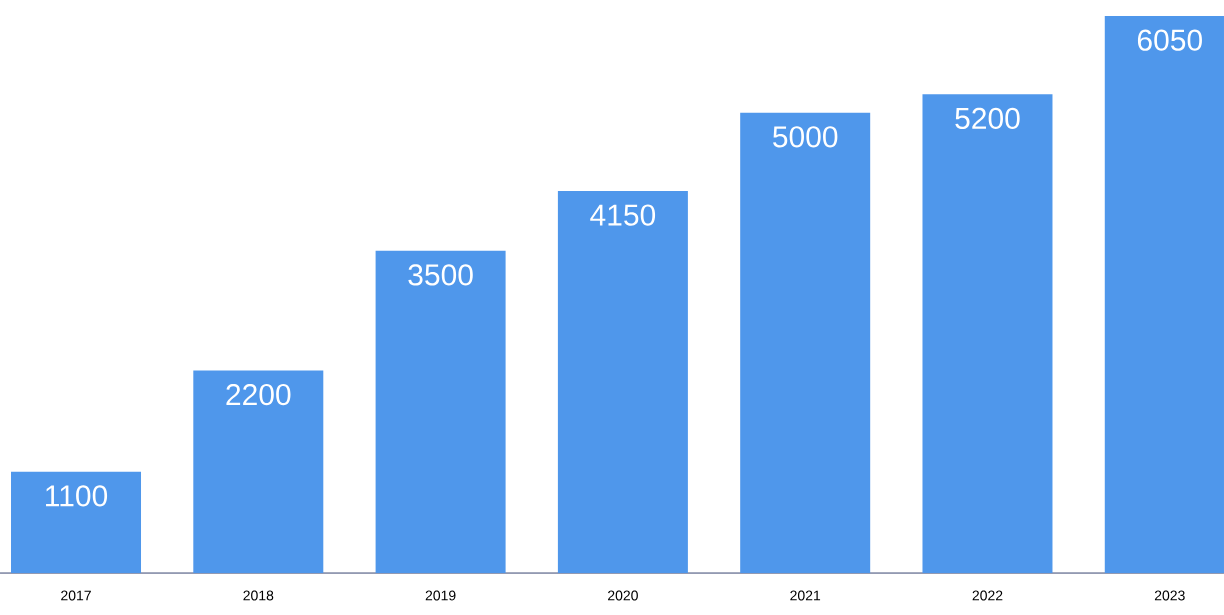 Image resolution: width=1224 pixels, height=615 pixels. I want to click on data-label: 5200, so click(987, 118).